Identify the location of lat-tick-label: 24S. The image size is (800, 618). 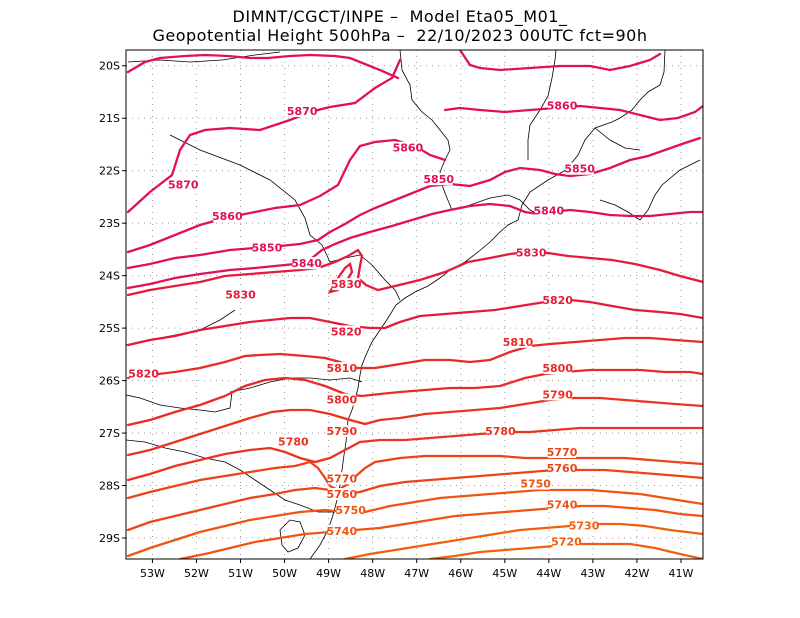
(109, 276).